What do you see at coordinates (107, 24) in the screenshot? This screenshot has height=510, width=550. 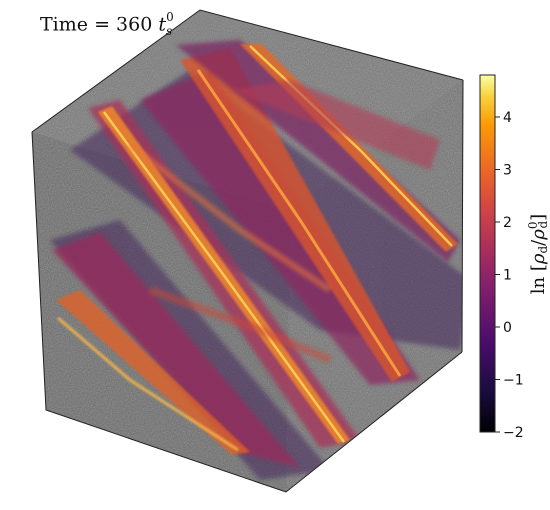 I see `time-title: Time = 360 ts0` at bounding box center [107, 24].